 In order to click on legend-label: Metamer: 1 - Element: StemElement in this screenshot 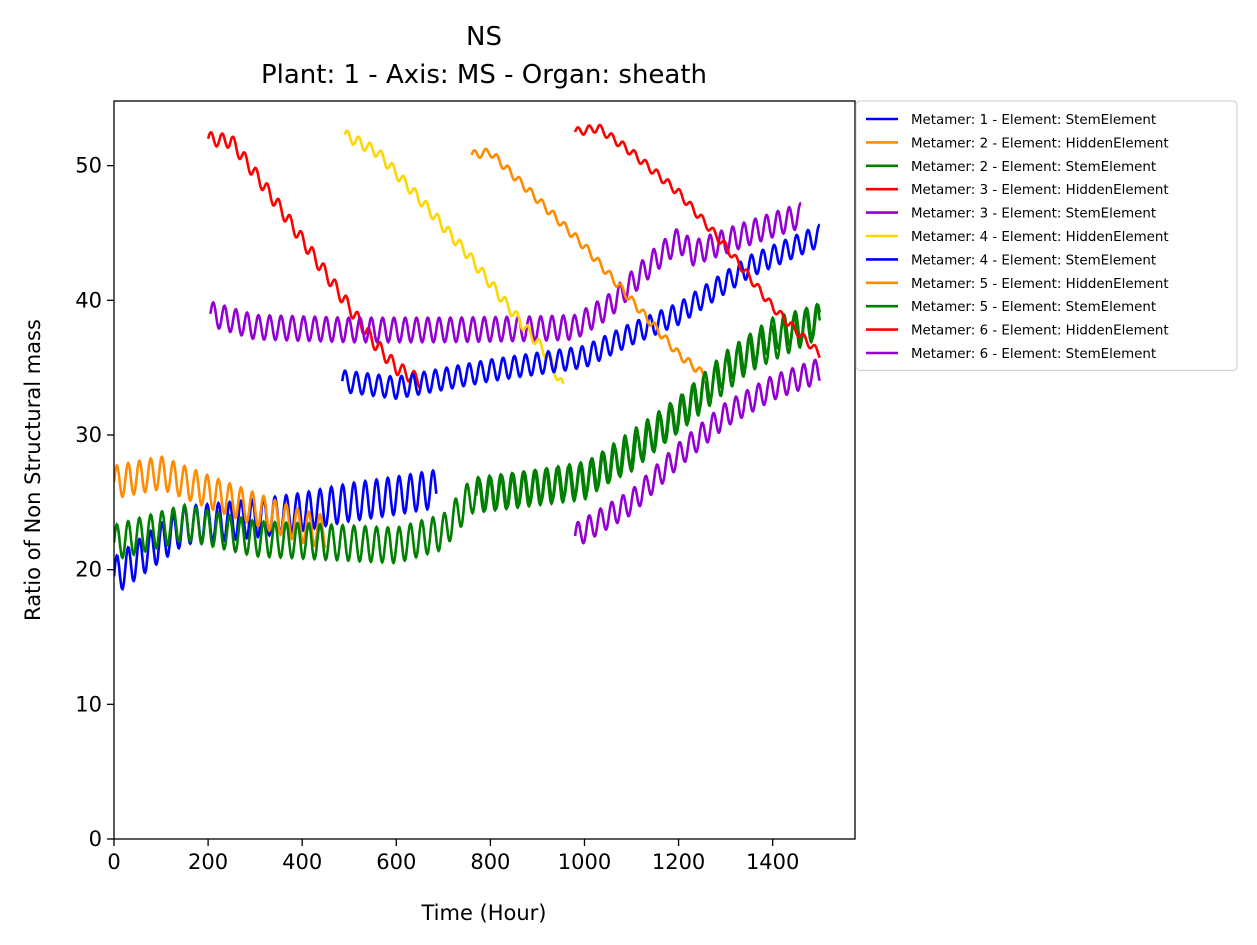, I will do `click(1033, 120)`.